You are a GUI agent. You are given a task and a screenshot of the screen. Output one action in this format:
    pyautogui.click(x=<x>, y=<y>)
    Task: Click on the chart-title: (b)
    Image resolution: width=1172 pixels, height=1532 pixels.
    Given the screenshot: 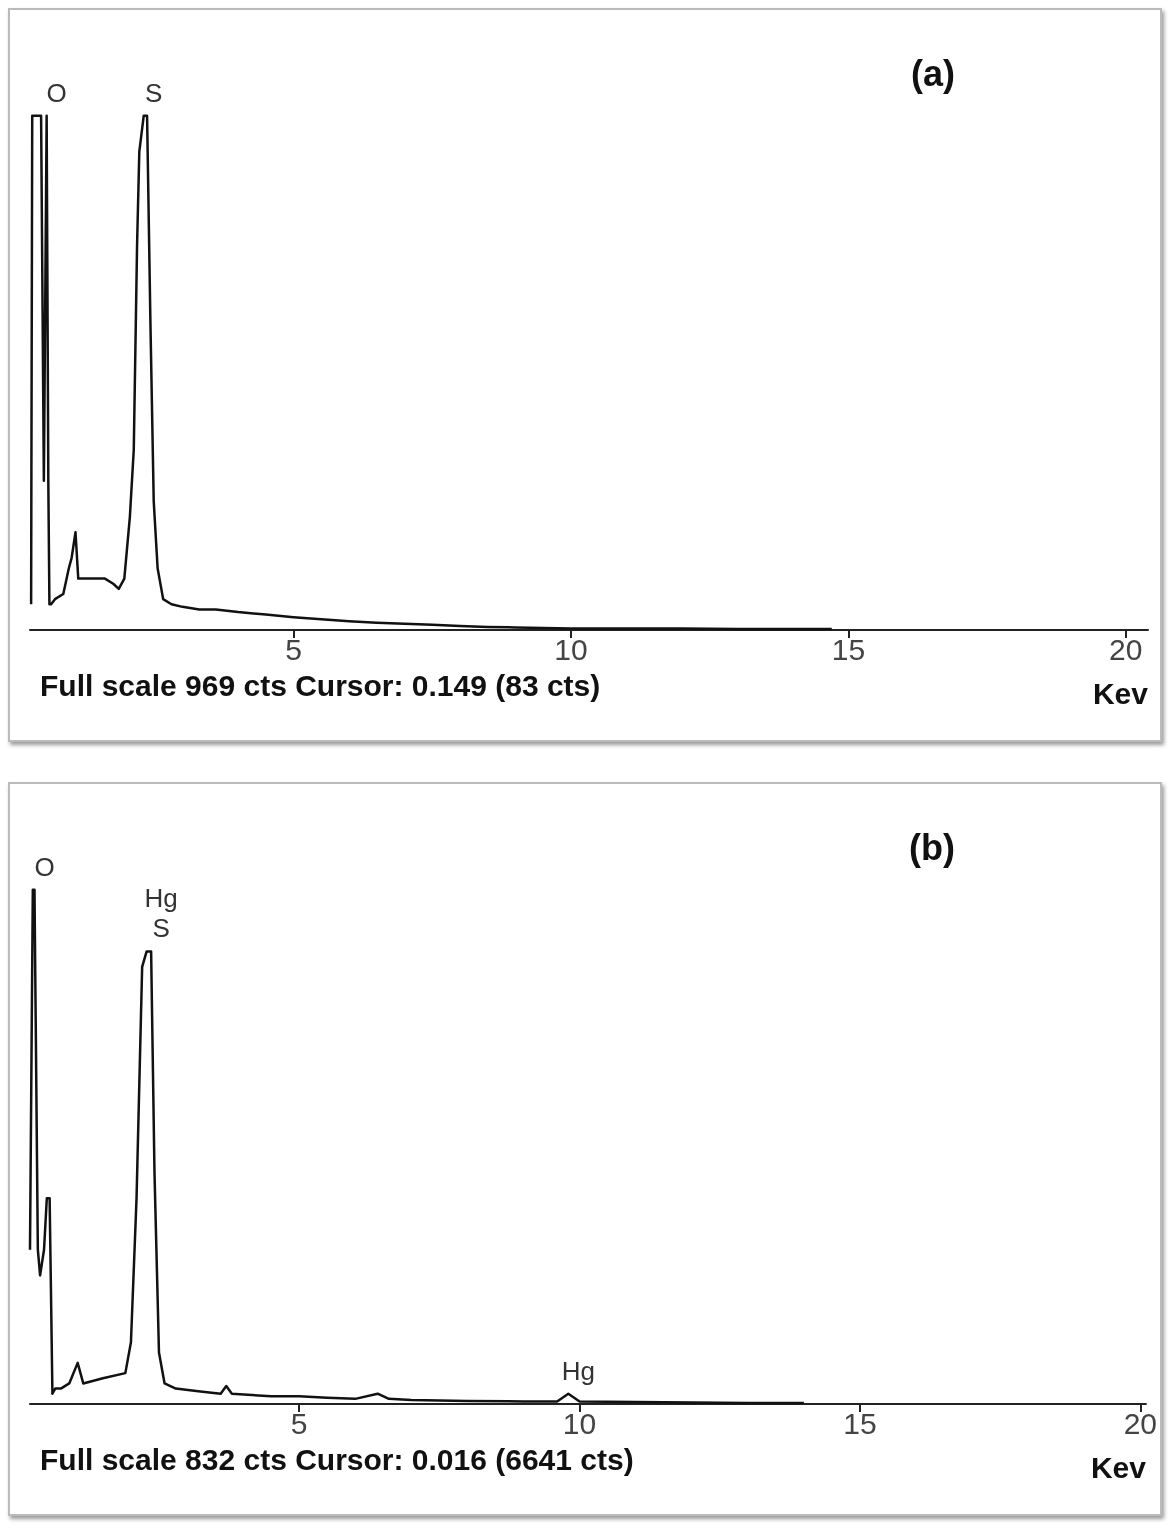 What is the action you would take?
    pyautogui.click(x=932, y=847)
    